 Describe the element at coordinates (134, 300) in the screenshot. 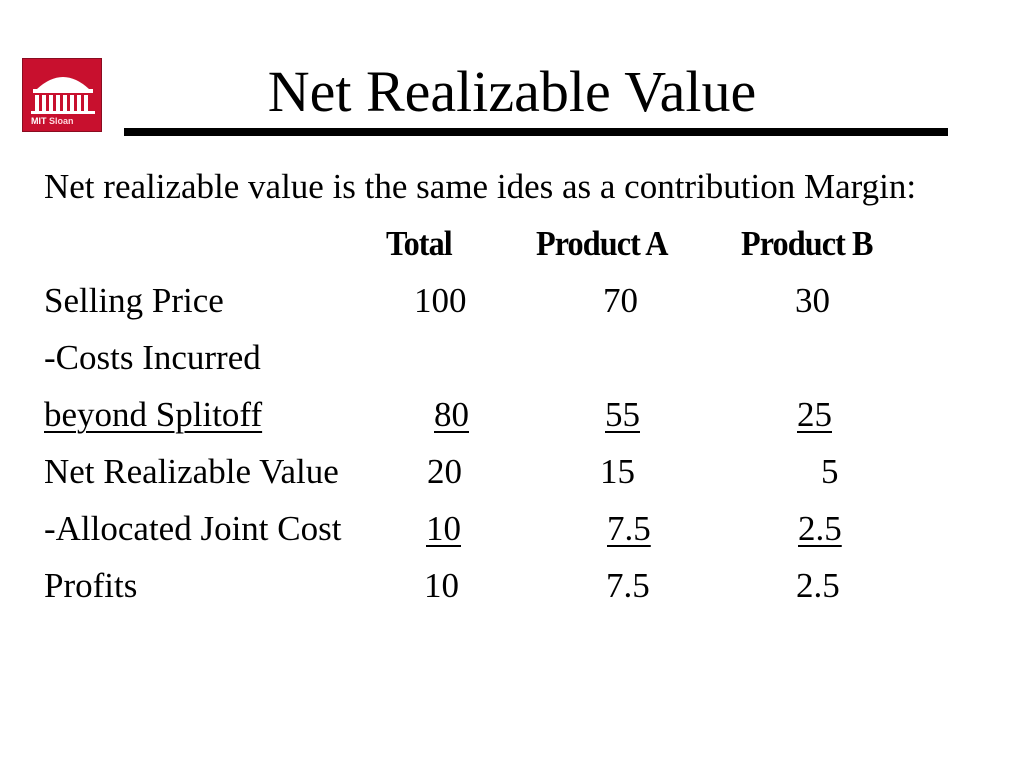

I see `row-label: Selling Price` at that location.